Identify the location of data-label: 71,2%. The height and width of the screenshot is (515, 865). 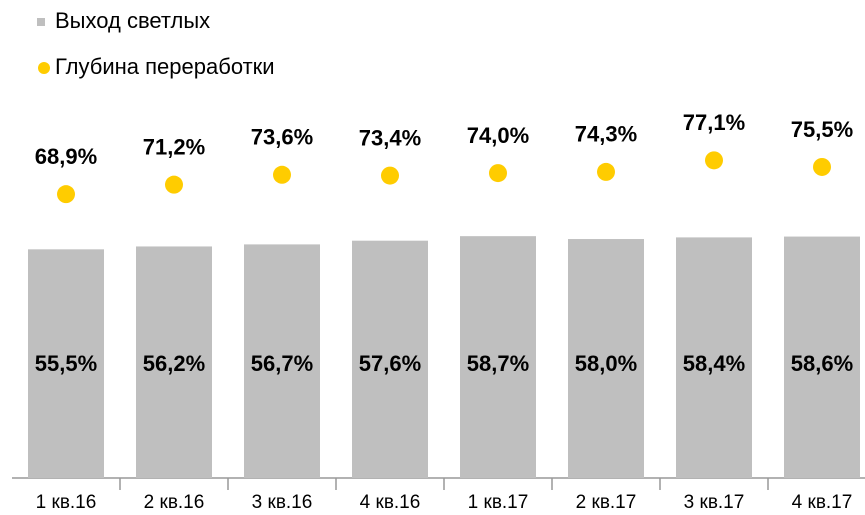
(174, 146).